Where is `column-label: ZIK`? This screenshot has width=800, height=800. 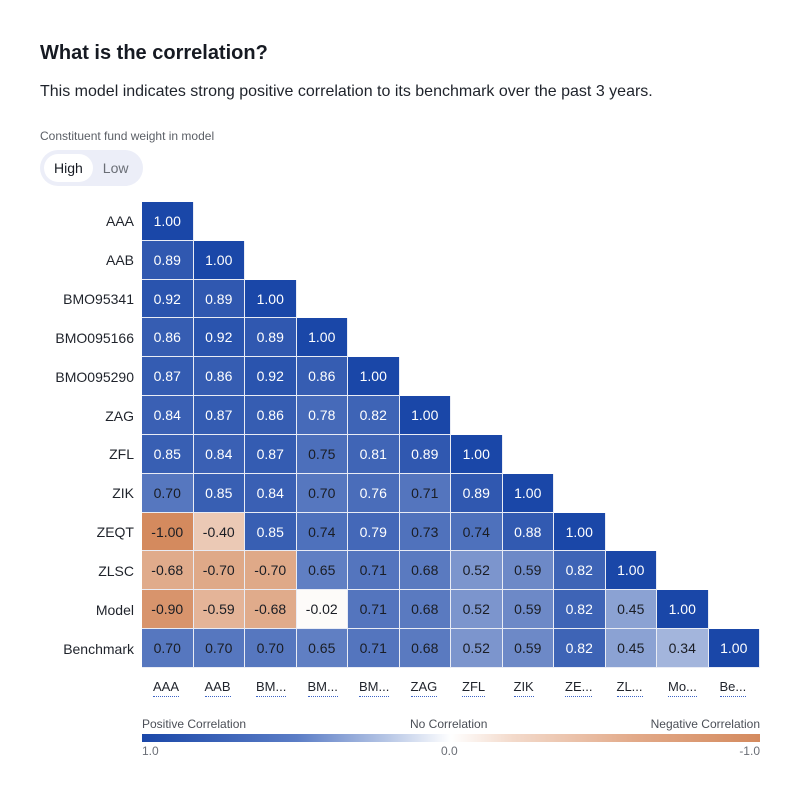 column-label: ZIK is located at coordinates (523, 688).